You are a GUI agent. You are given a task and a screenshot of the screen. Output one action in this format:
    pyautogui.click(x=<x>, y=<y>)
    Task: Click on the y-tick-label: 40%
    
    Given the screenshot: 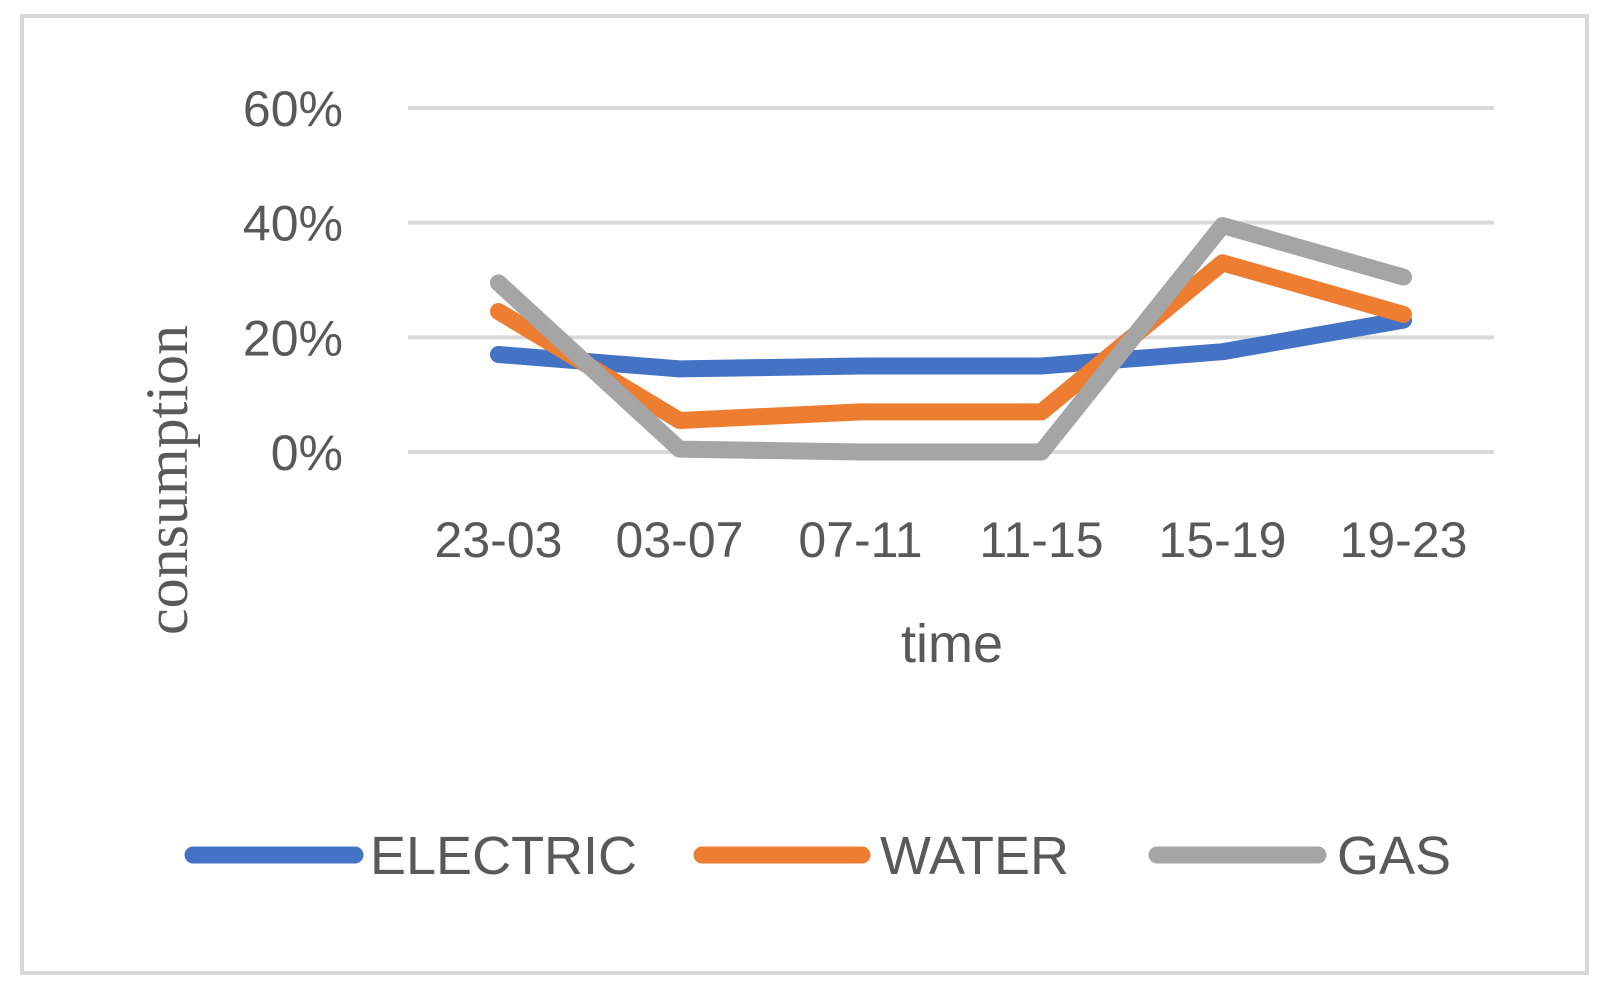 What is the action you would take?
    pyautogui.click(x=293, y=224)
    